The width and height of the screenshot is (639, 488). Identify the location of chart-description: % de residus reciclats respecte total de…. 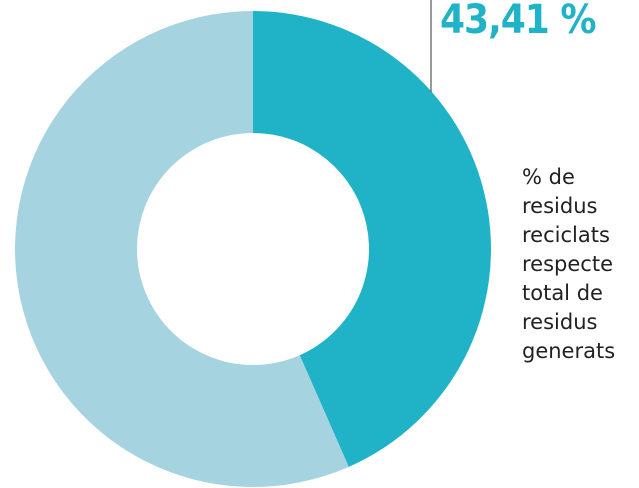
(569, 264).